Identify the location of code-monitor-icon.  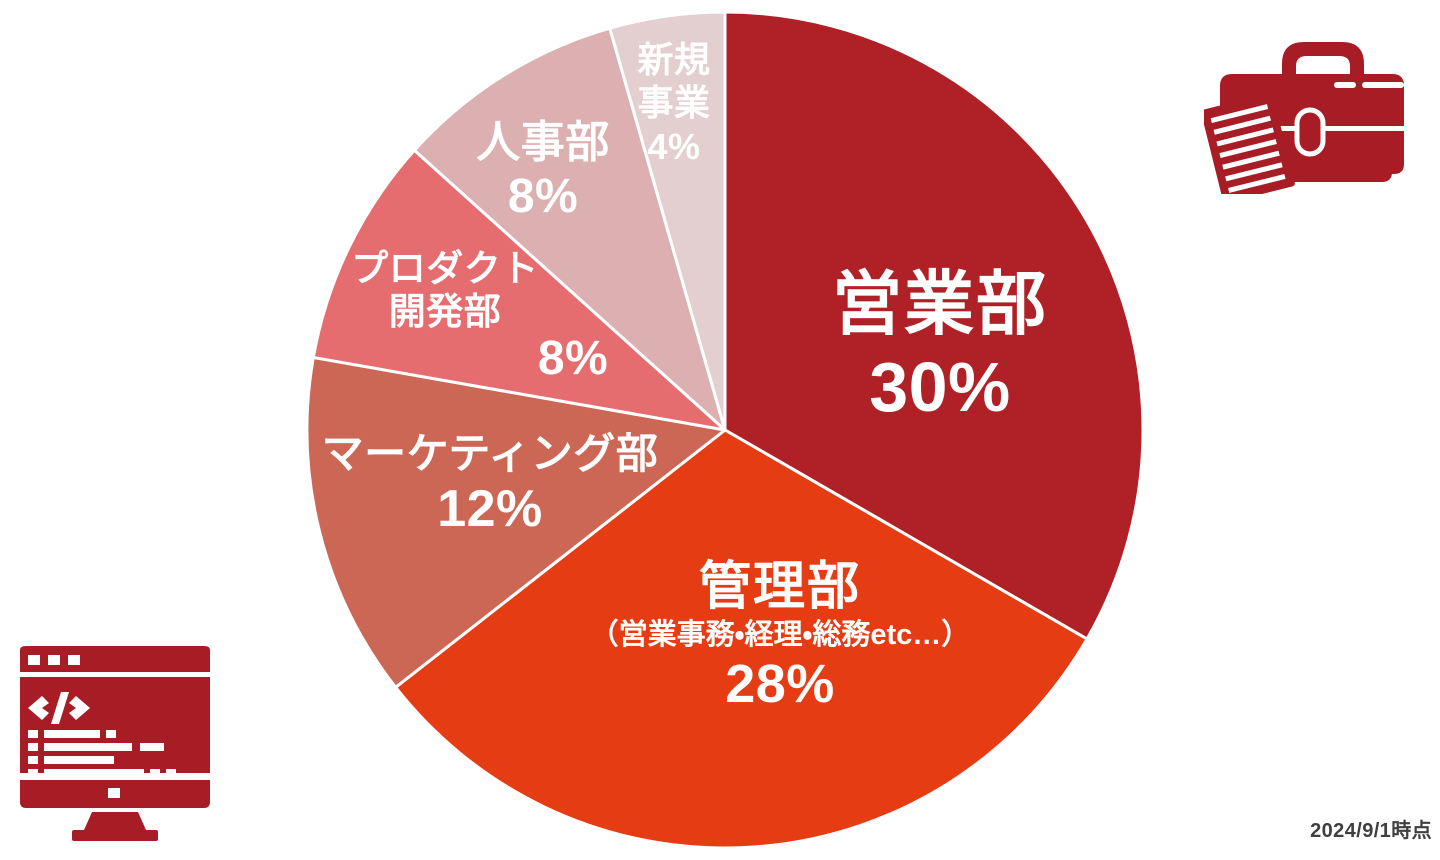
(115, 743).